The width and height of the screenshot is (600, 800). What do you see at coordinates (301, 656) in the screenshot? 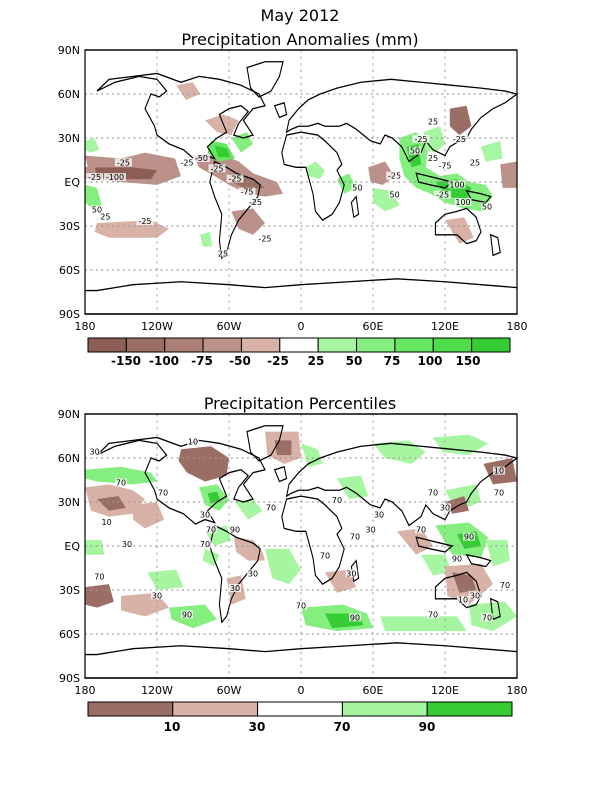
I see `no-data-mask` at bounding box center [301, 656].